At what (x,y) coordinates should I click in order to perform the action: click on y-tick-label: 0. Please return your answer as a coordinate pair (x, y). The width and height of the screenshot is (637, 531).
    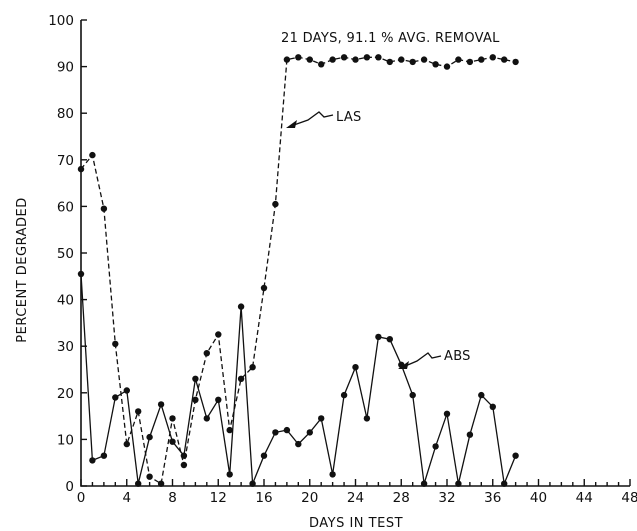
    Looking at the image, I should click on (69, 487).